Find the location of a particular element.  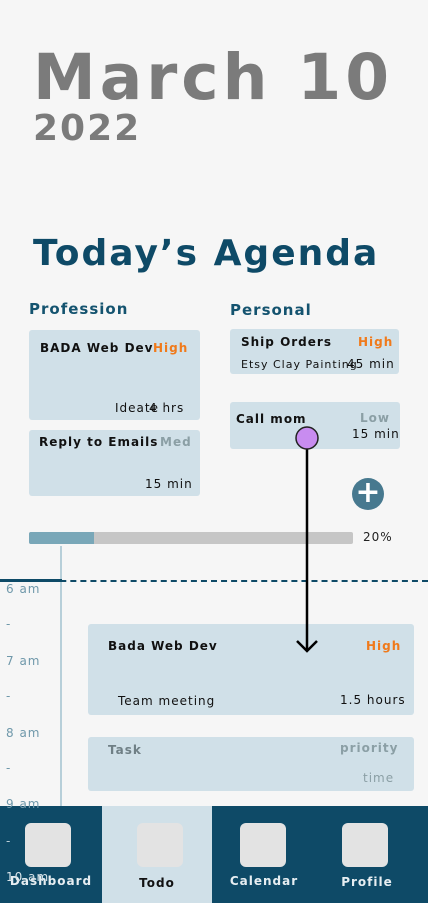

progress-fill is located at coordinates (61, 538).